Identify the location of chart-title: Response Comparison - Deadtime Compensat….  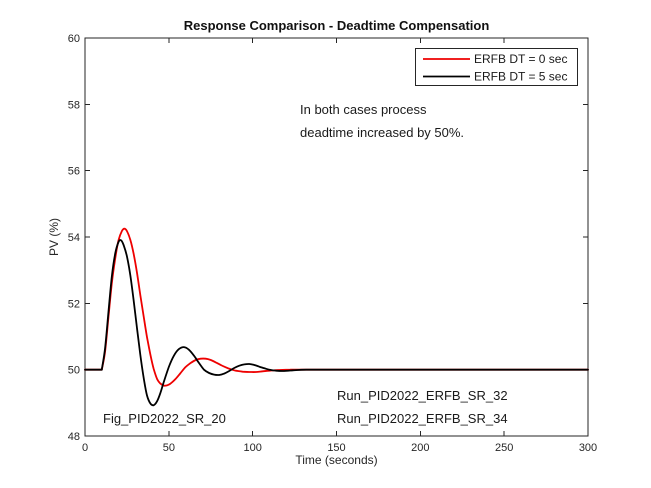
(337, 25).